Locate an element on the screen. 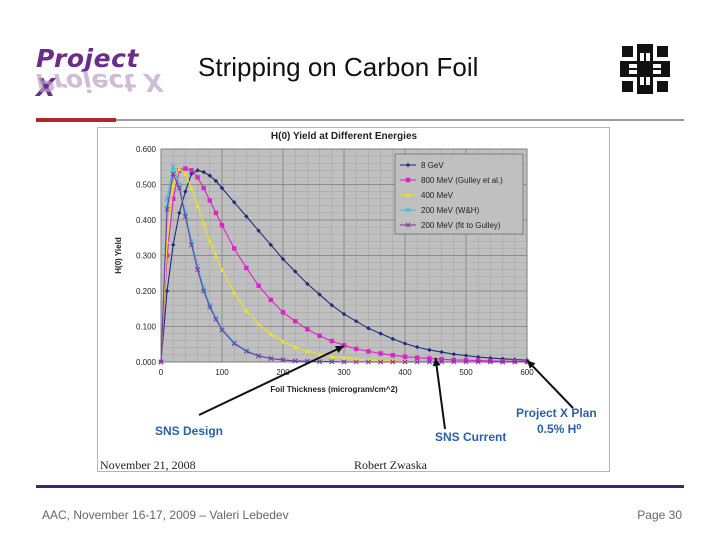  slide-title: Stripping on Carbon Foil is located at coordinates (338, 67).